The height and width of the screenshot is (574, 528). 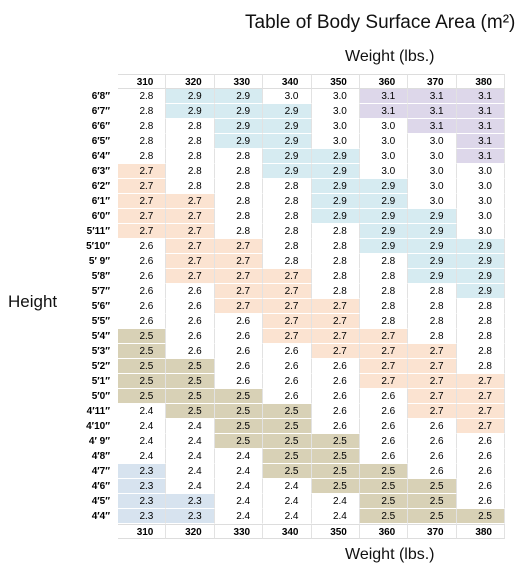 I want to click on row-label: 5′0″, so click(x=100, y=396).